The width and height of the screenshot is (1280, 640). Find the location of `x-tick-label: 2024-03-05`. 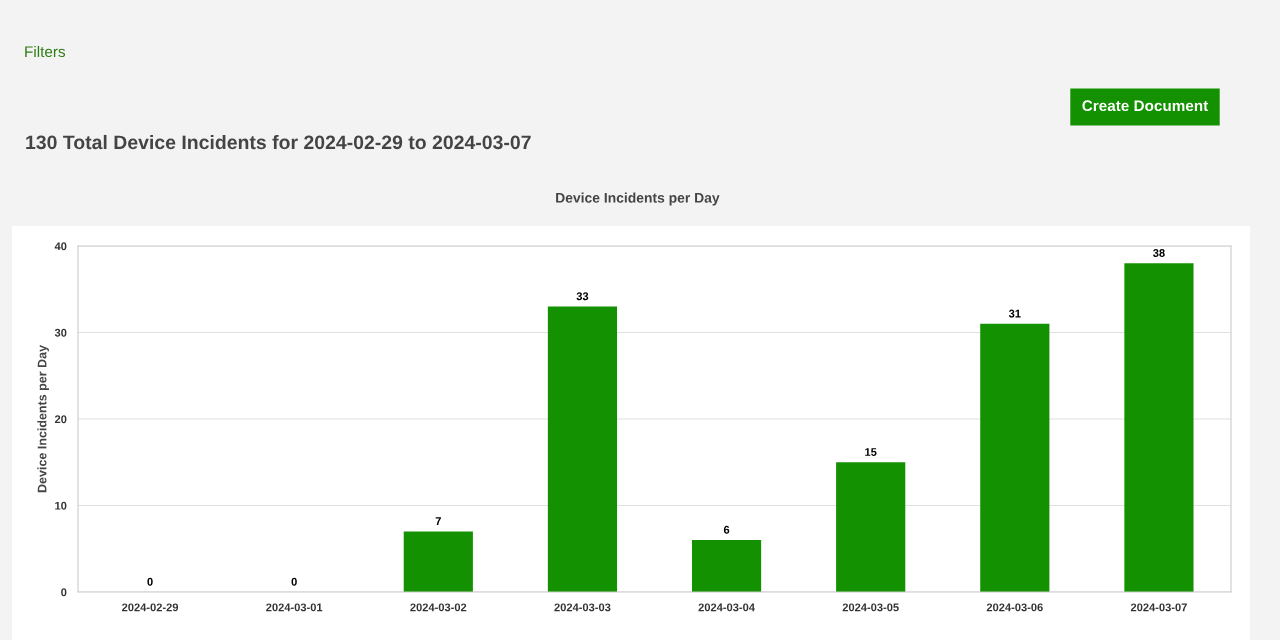

x-tick-label: 2024-03-05 is located at coordinates (870, 607).